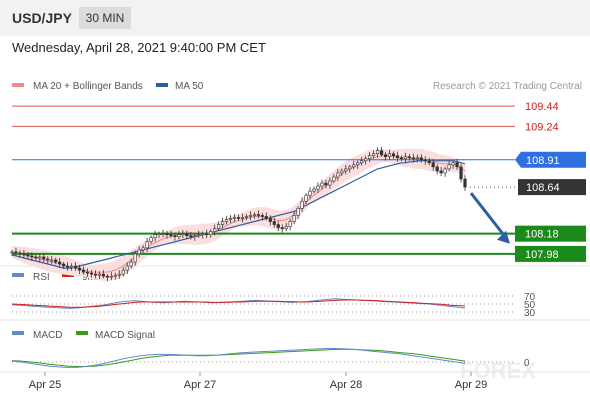 The height and width of the screenshot is (400, 590). What do you see at coordinates (295, 18) in the screenshot?
I see `header-bar: USD/JPY 30 MIN` at bounding box center [295, 18].